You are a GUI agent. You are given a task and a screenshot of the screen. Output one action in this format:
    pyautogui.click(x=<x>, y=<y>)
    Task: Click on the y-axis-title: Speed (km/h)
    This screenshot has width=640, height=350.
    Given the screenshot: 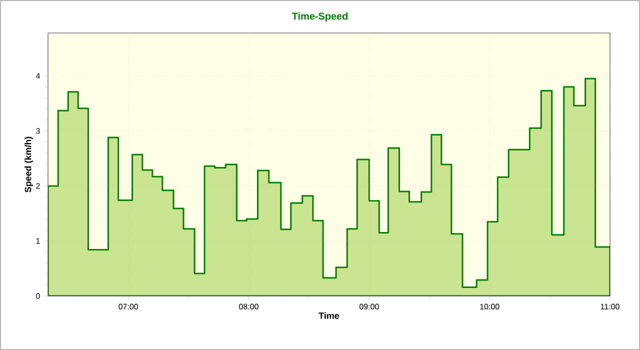 What is the action you would take?
    pyautogui.click(x=28, y=164)
    